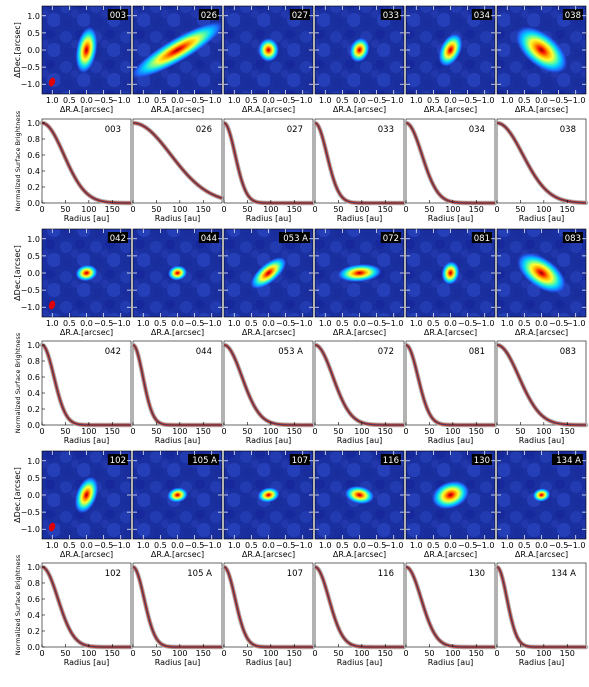 Image resolution: width=589 pixels, height=687 pixels. I want to click on source-label: 038, so click(573, 16).